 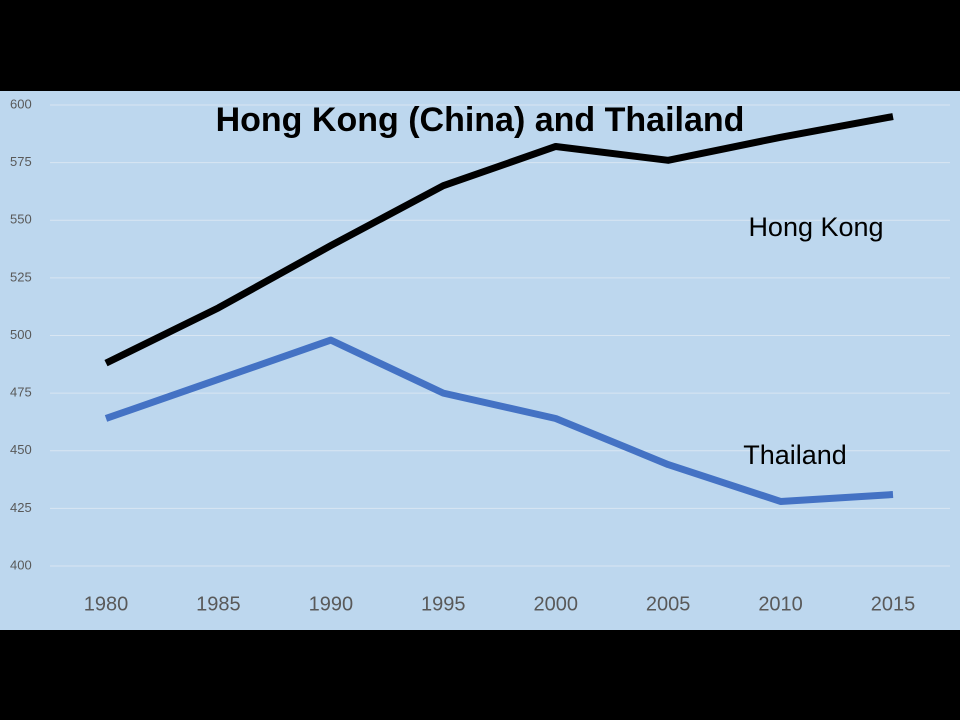 What do you see at coordinates (893, 604) in the screenshot?
I see `x-tick-label: 2015` at bounding box center [893, 604].